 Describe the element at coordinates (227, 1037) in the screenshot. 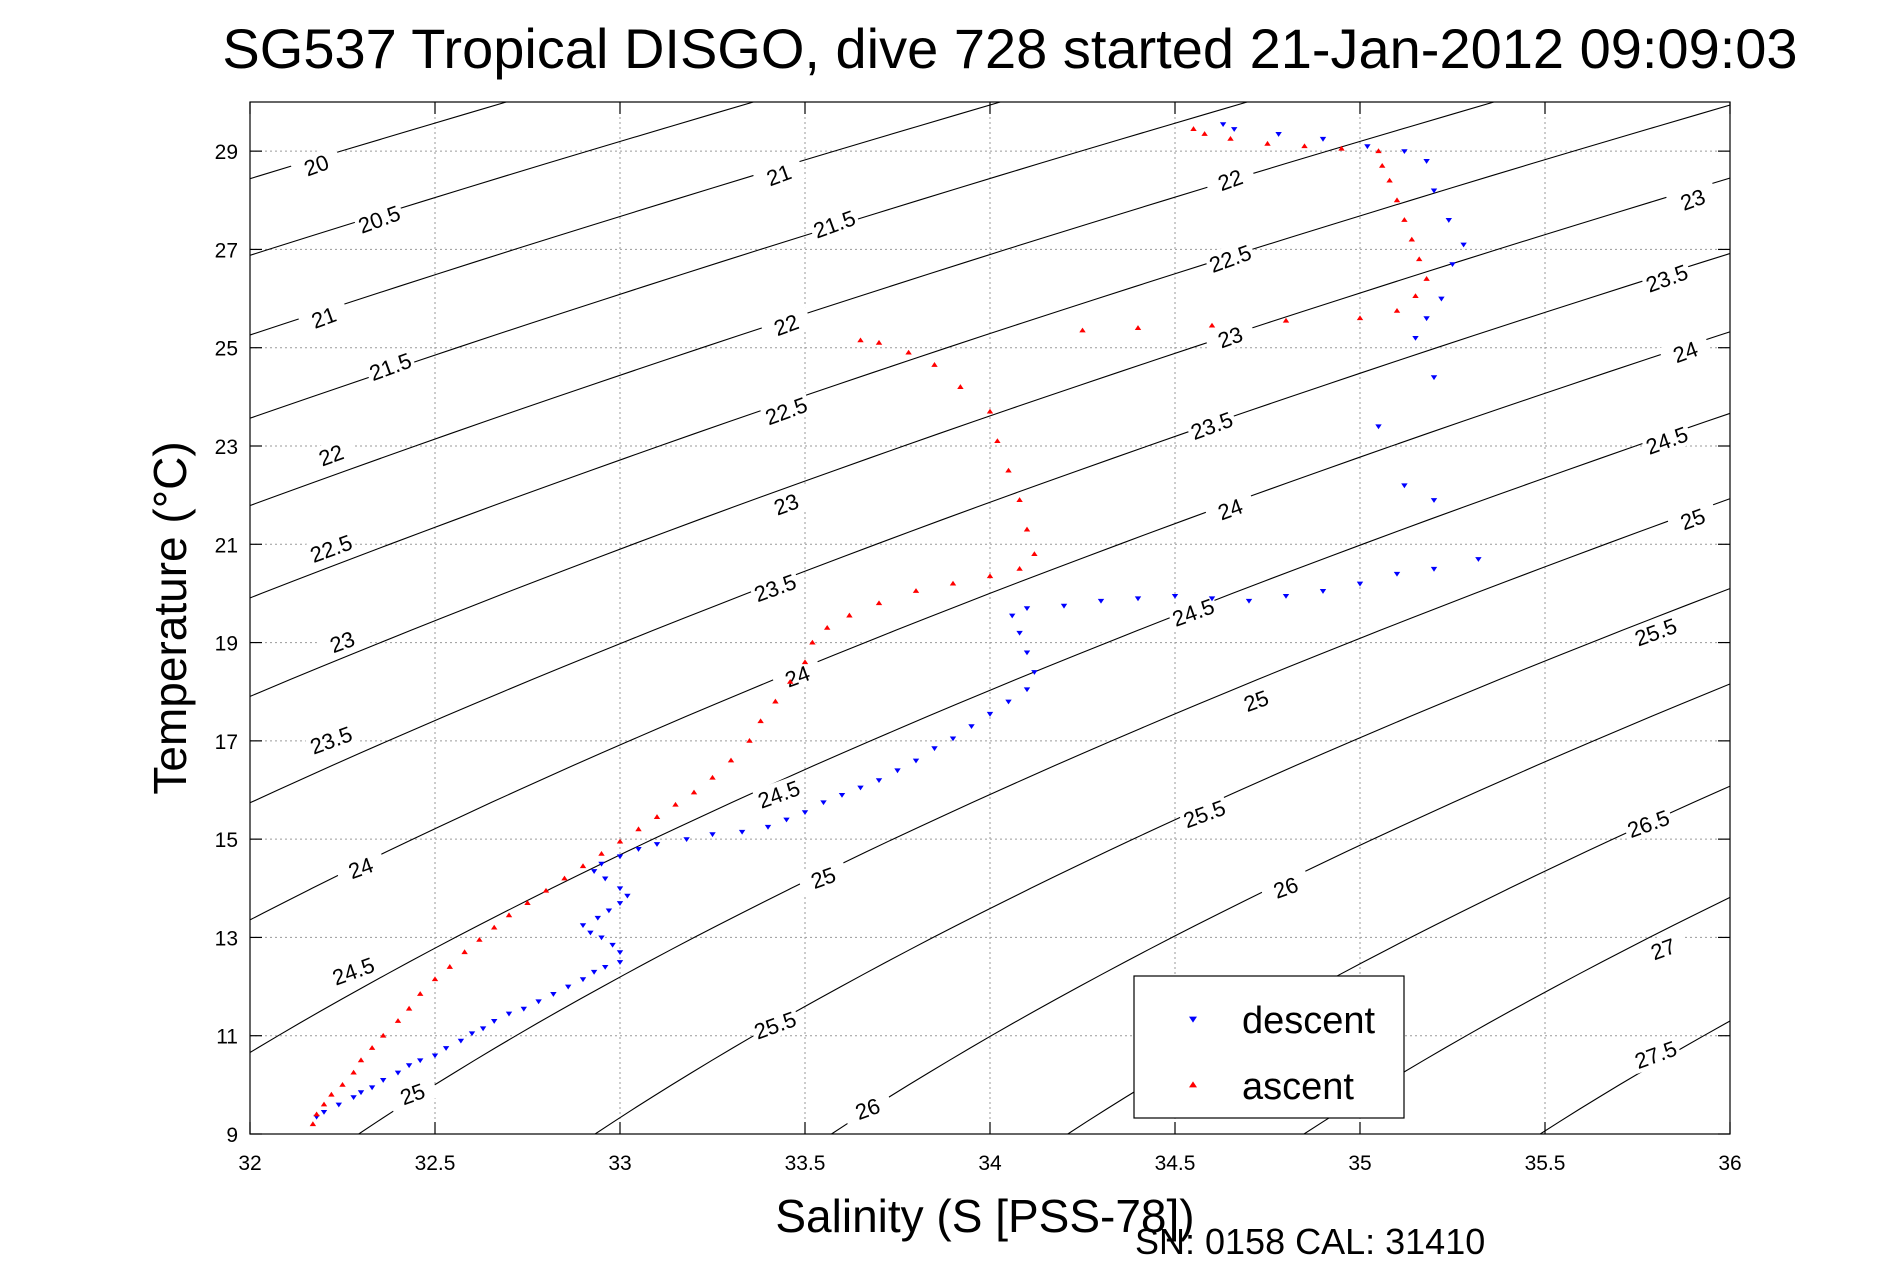

I see `y-tick-label: 11` at that location.